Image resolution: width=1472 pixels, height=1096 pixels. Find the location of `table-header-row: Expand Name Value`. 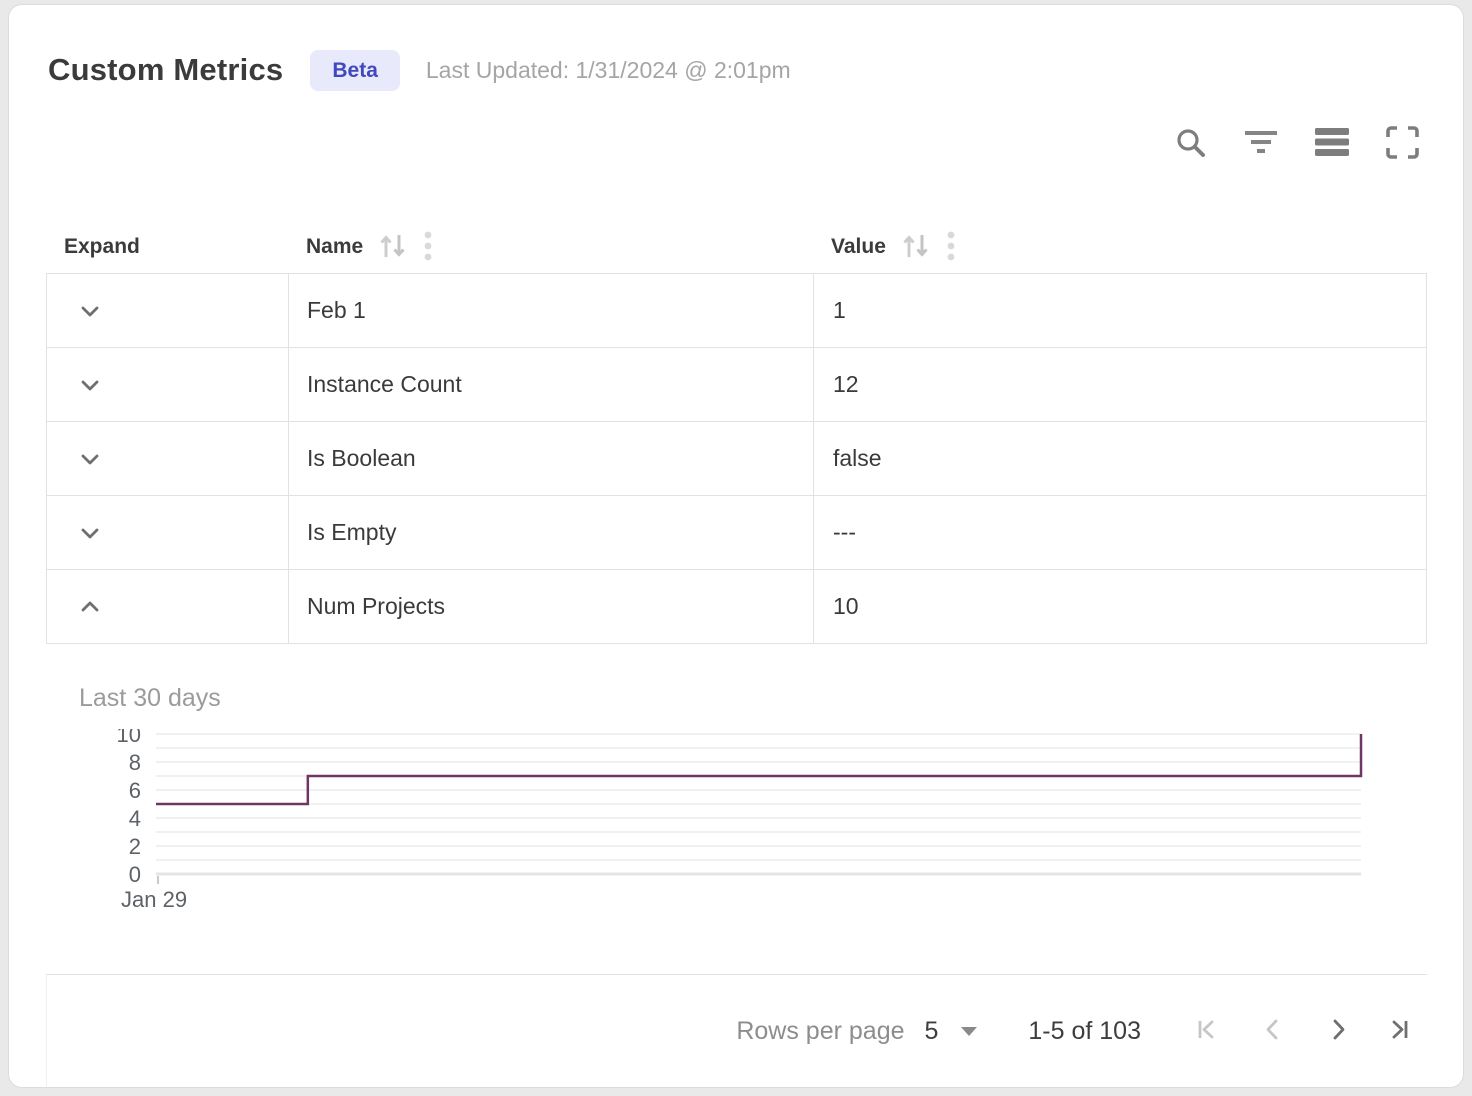

table-header-row: Expand Name Value is located at coordinates (736, 247).